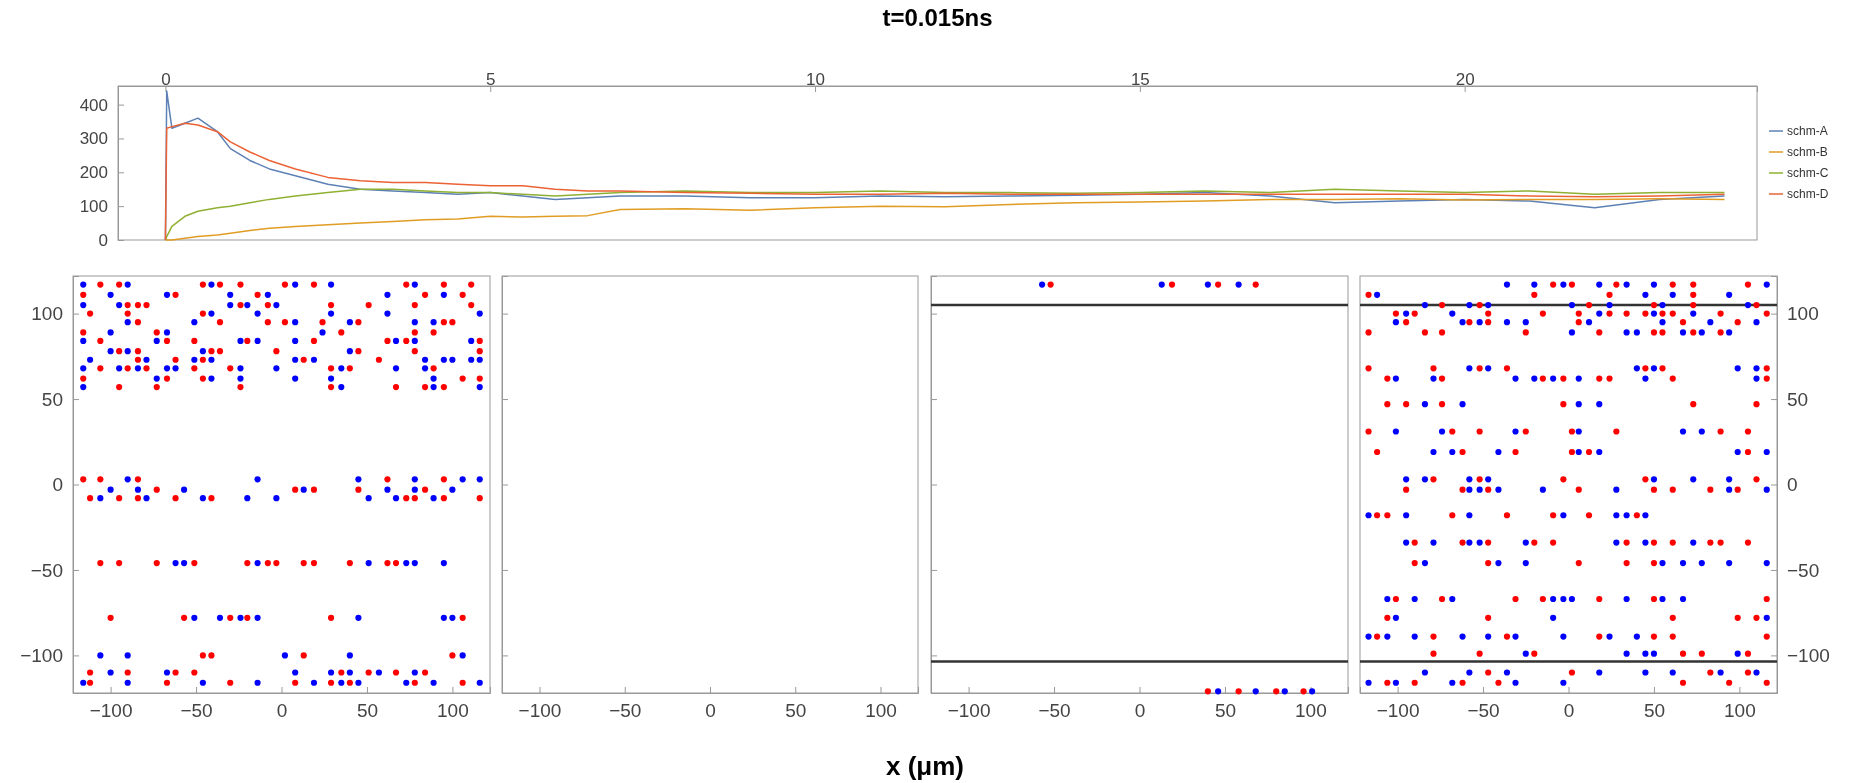 Image resolution: width=1851 pixels, height=783 pixels. What do you see at coordinates (816, 79) in the screenshot?
I see `x-tick-label: 10` at bounding box center [816, 79].